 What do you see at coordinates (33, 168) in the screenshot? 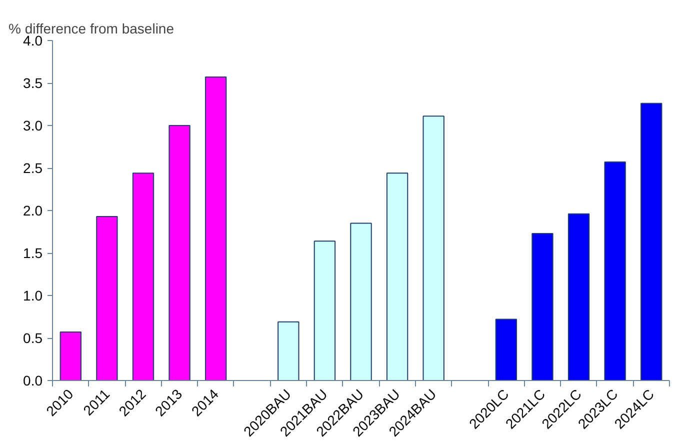
I see `y-tick-label: 2.5` at bounding box center [33, 168].